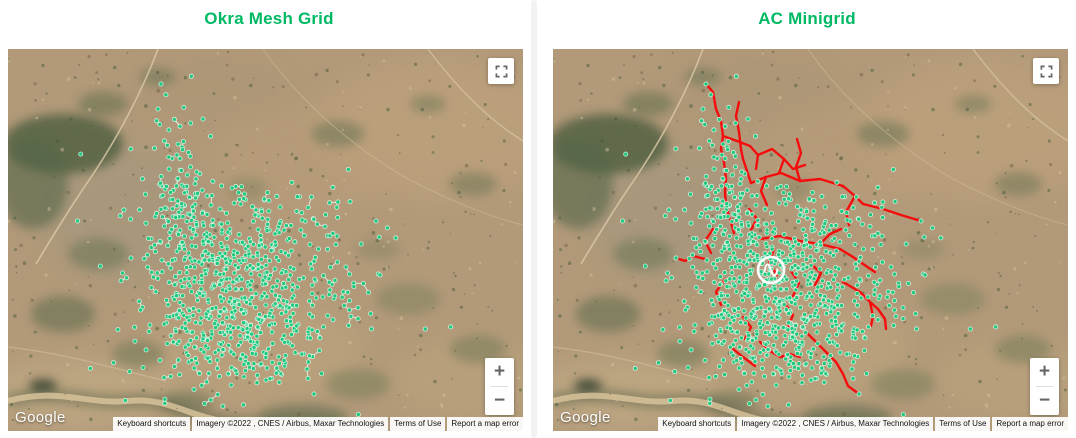 This screenshot has height=438, width=1076. What do you see at coordinates (771, 270) in the screenshot?
I see `ac-source-icon` at bounding box center [771, 270].